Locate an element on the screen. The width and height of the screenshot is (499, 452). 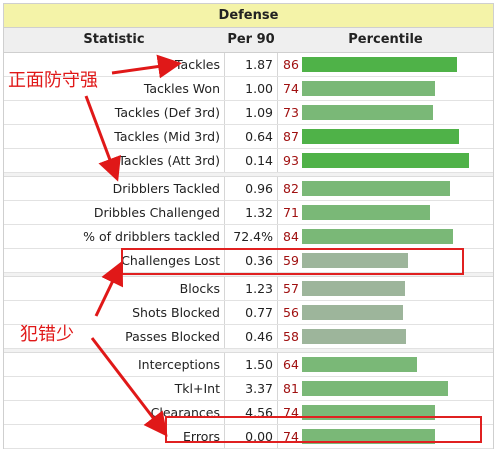
per90-value: 1.00 is located at coordinates (259, 88).